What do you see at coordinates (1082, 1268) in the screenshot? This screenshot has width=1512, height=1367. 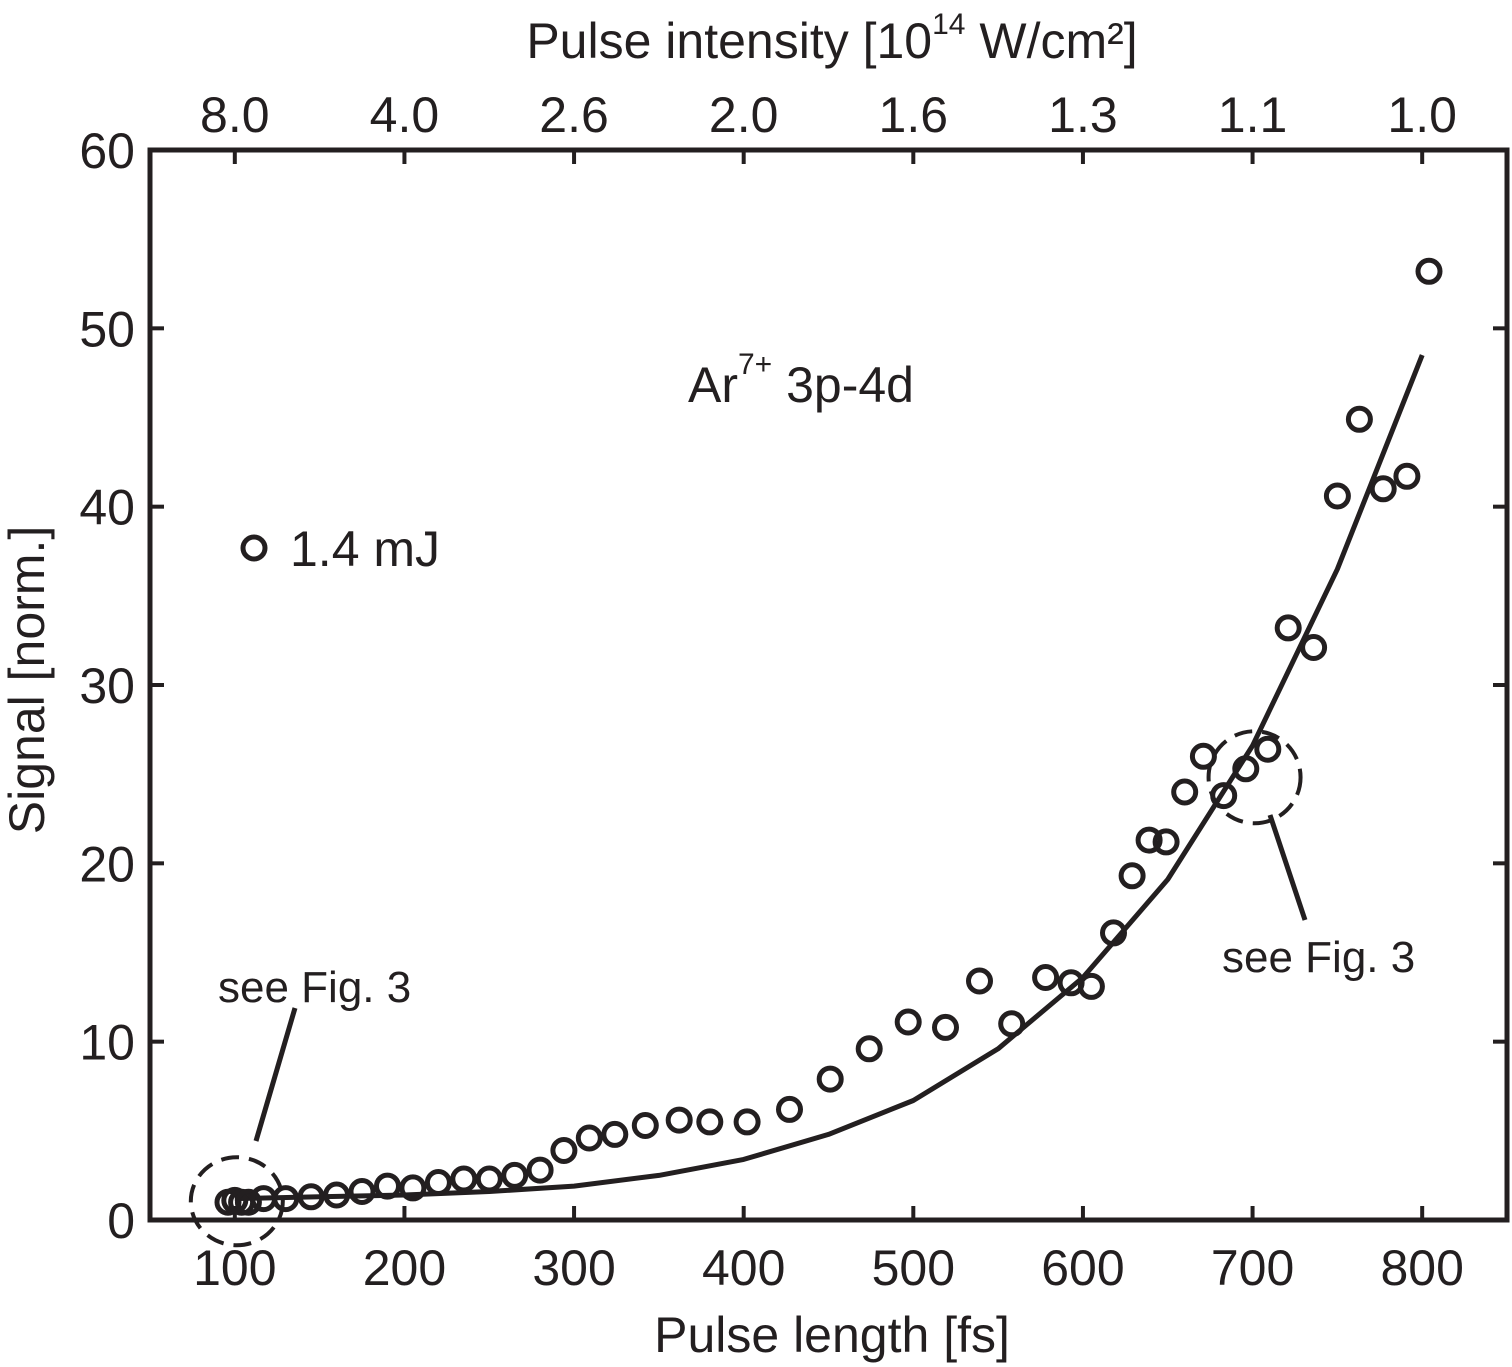 I see `x-tick-label-5: 600` at bounding box center [1082, 1268].